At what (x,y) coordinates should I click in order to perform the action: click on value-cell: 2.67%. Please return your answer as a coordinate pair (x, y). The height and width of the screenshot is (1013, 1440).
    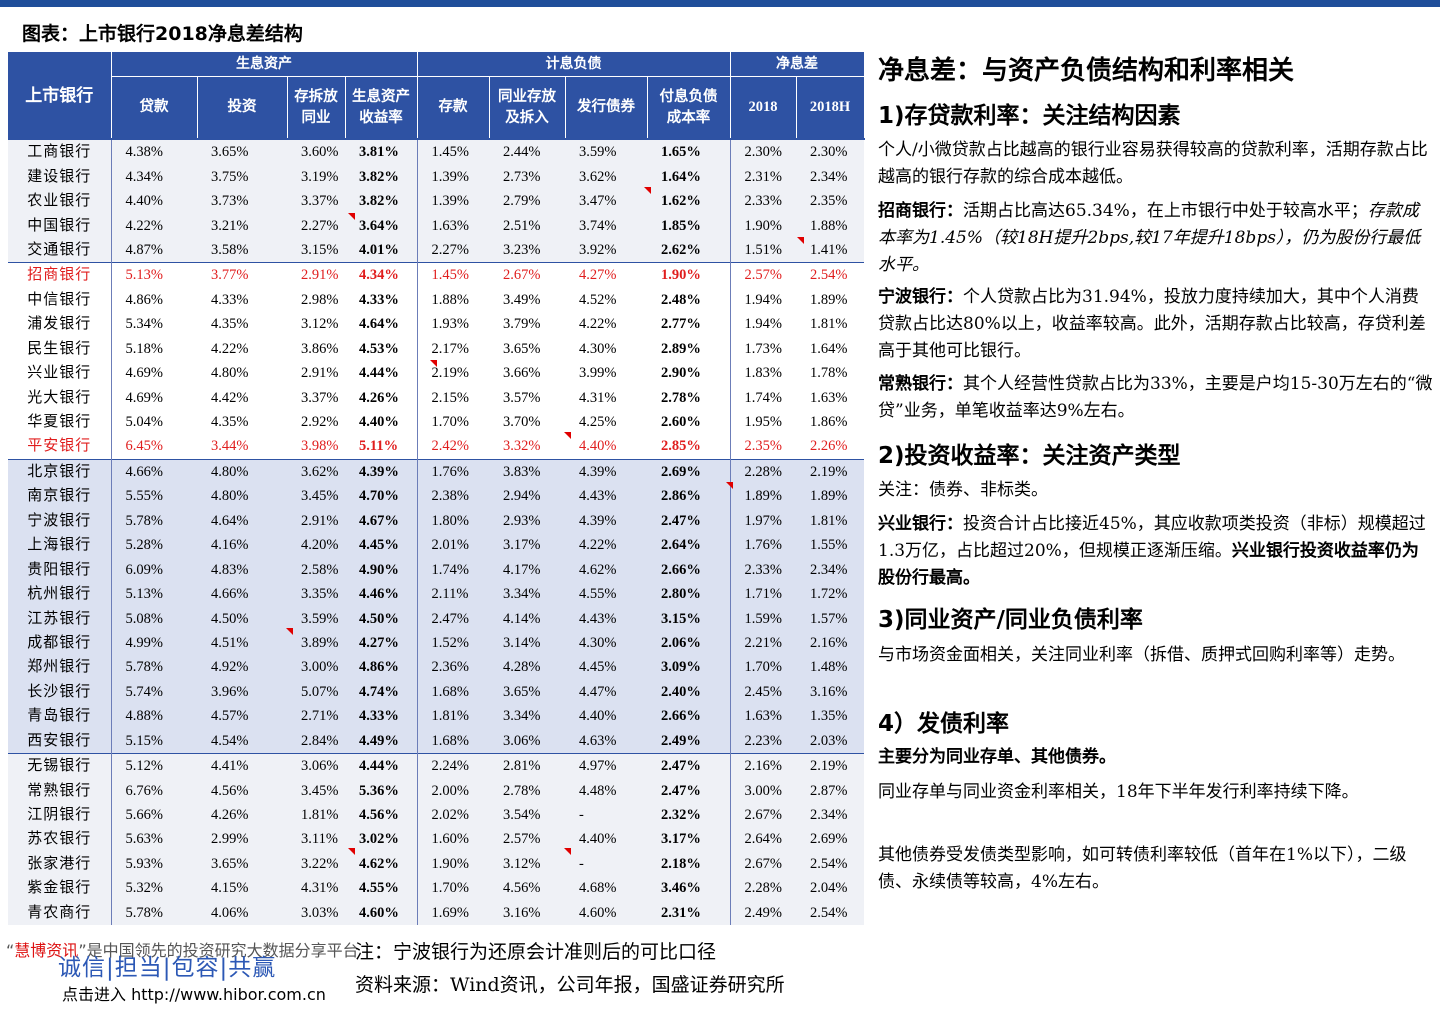
    Looking at the image, I should click on (763, 864).